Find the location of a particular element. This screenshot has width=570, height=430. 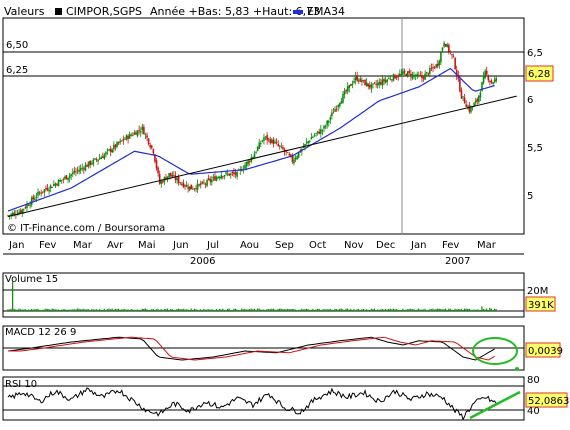

macd-title: MACD 12 26 9 is located at coordinates (40, 332).